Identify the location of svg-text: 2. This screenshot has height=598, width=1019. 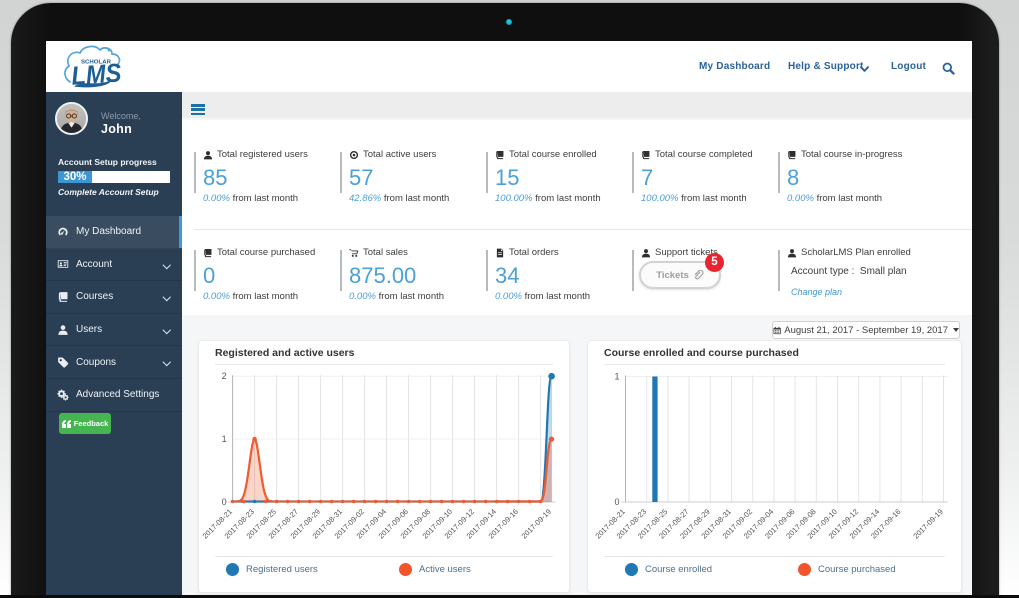
(224, 376).